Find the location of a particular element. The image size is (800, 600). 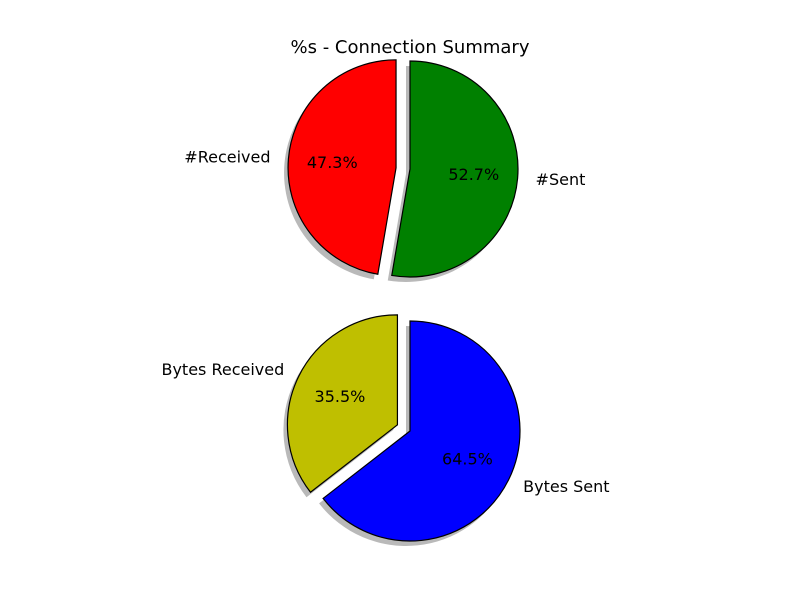

pie-connections-slices is located at coordinates (403, 168).